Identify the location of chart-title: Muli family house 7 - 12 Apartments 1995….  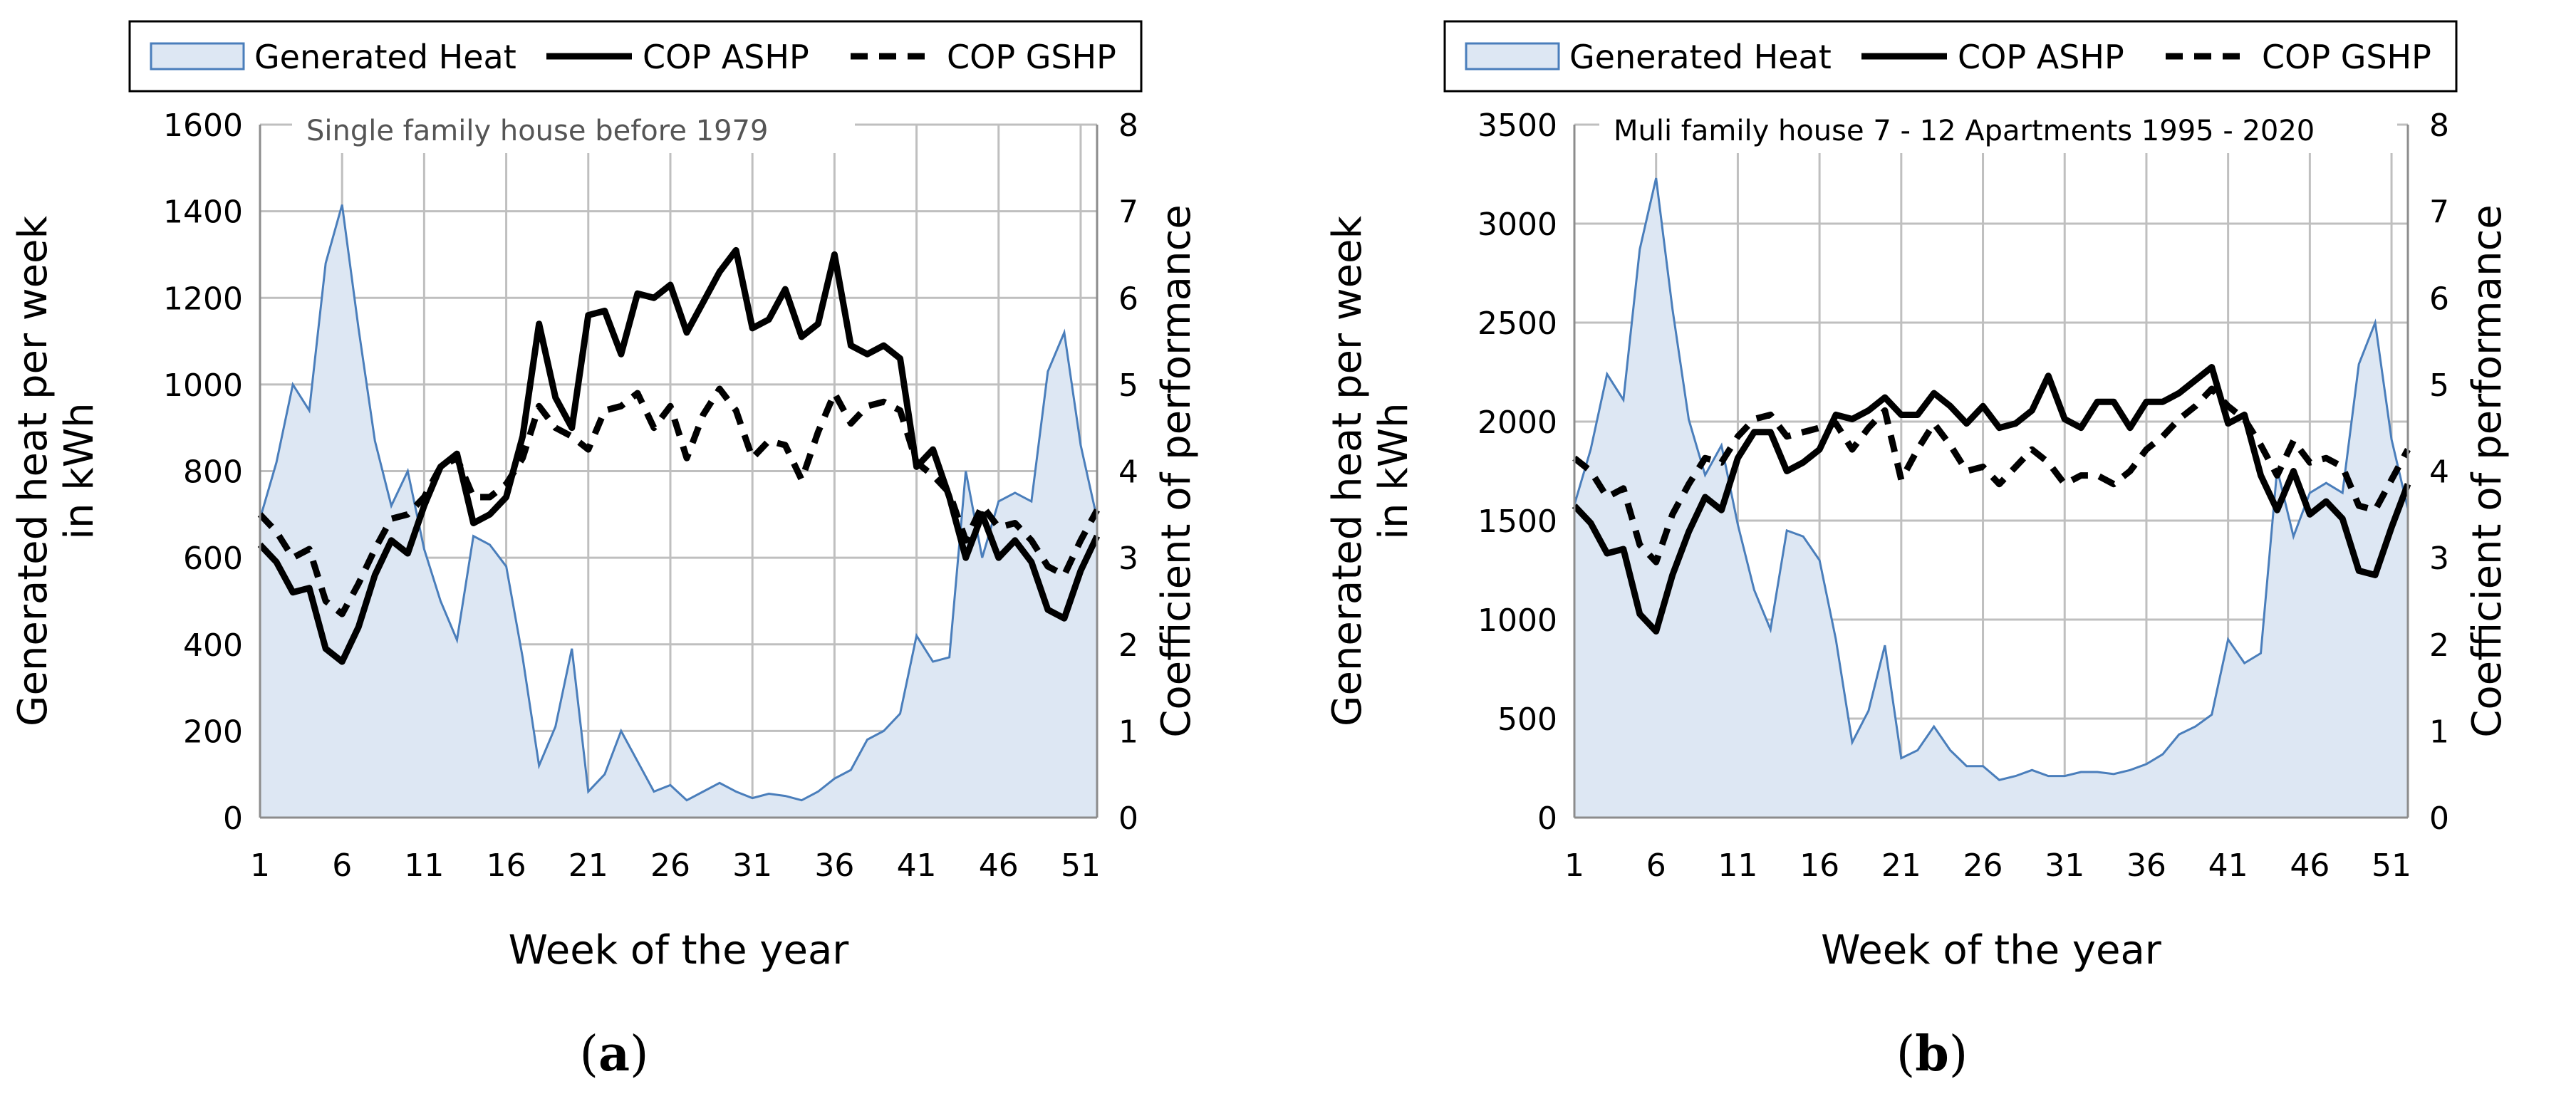
(1964, 131).